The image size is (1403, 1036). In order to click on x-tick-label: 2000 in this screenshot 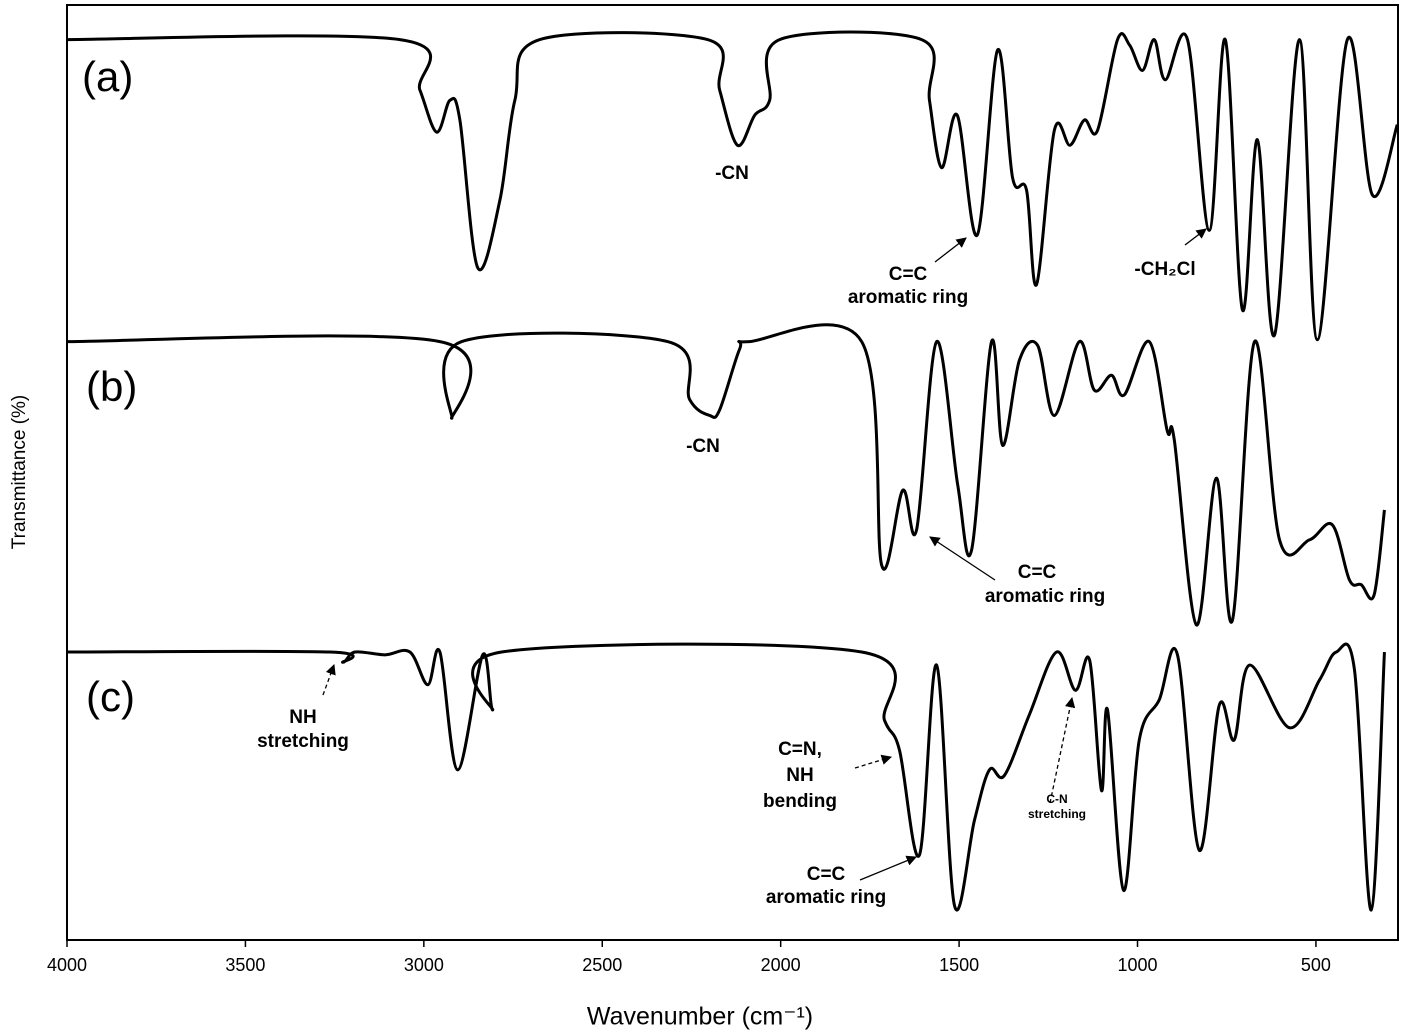, I will do `click(781, 965)`.